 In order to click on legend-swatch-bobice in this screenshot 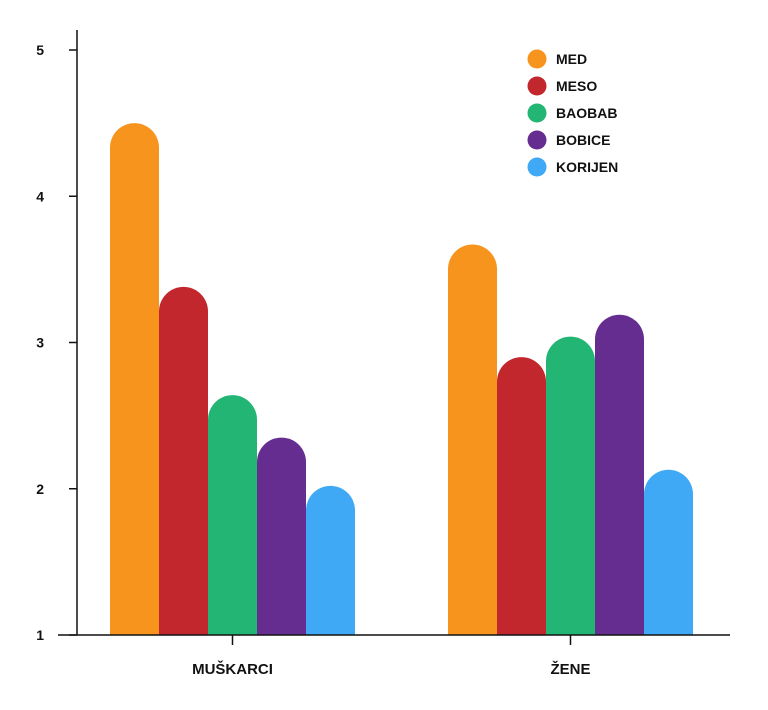, I will do `click(537, 140)`.